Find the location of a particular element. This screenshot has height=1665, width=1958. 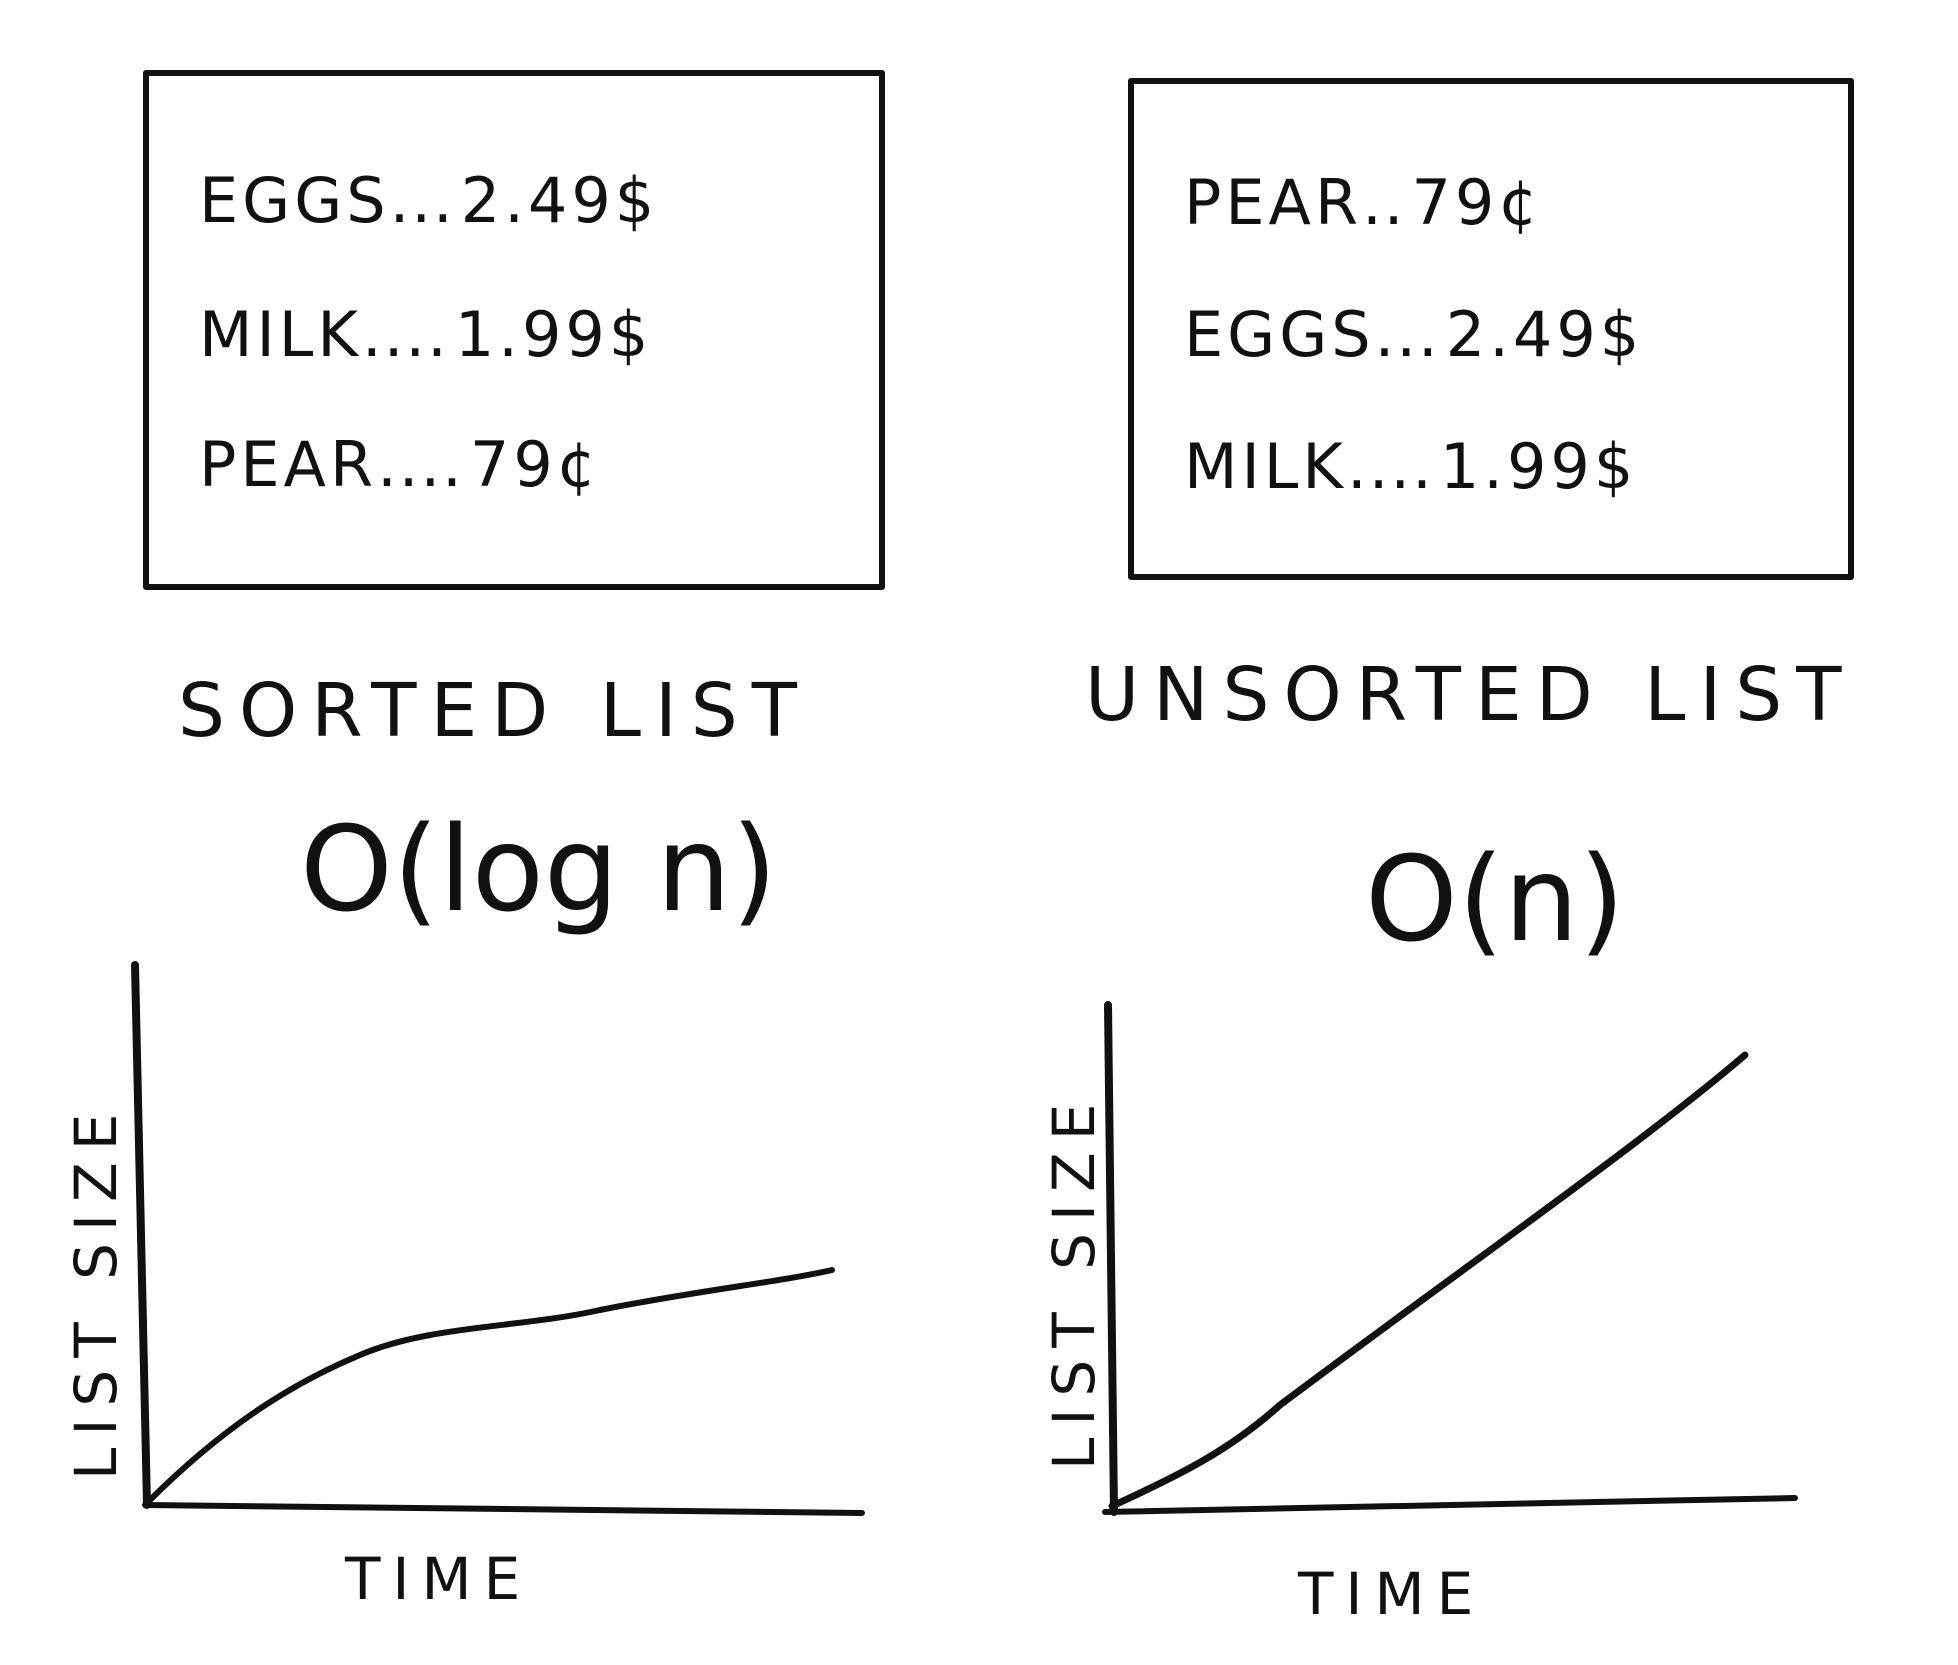

sorted-y-axis-label: LIST SIZE is located at coordinates (96, 1290).